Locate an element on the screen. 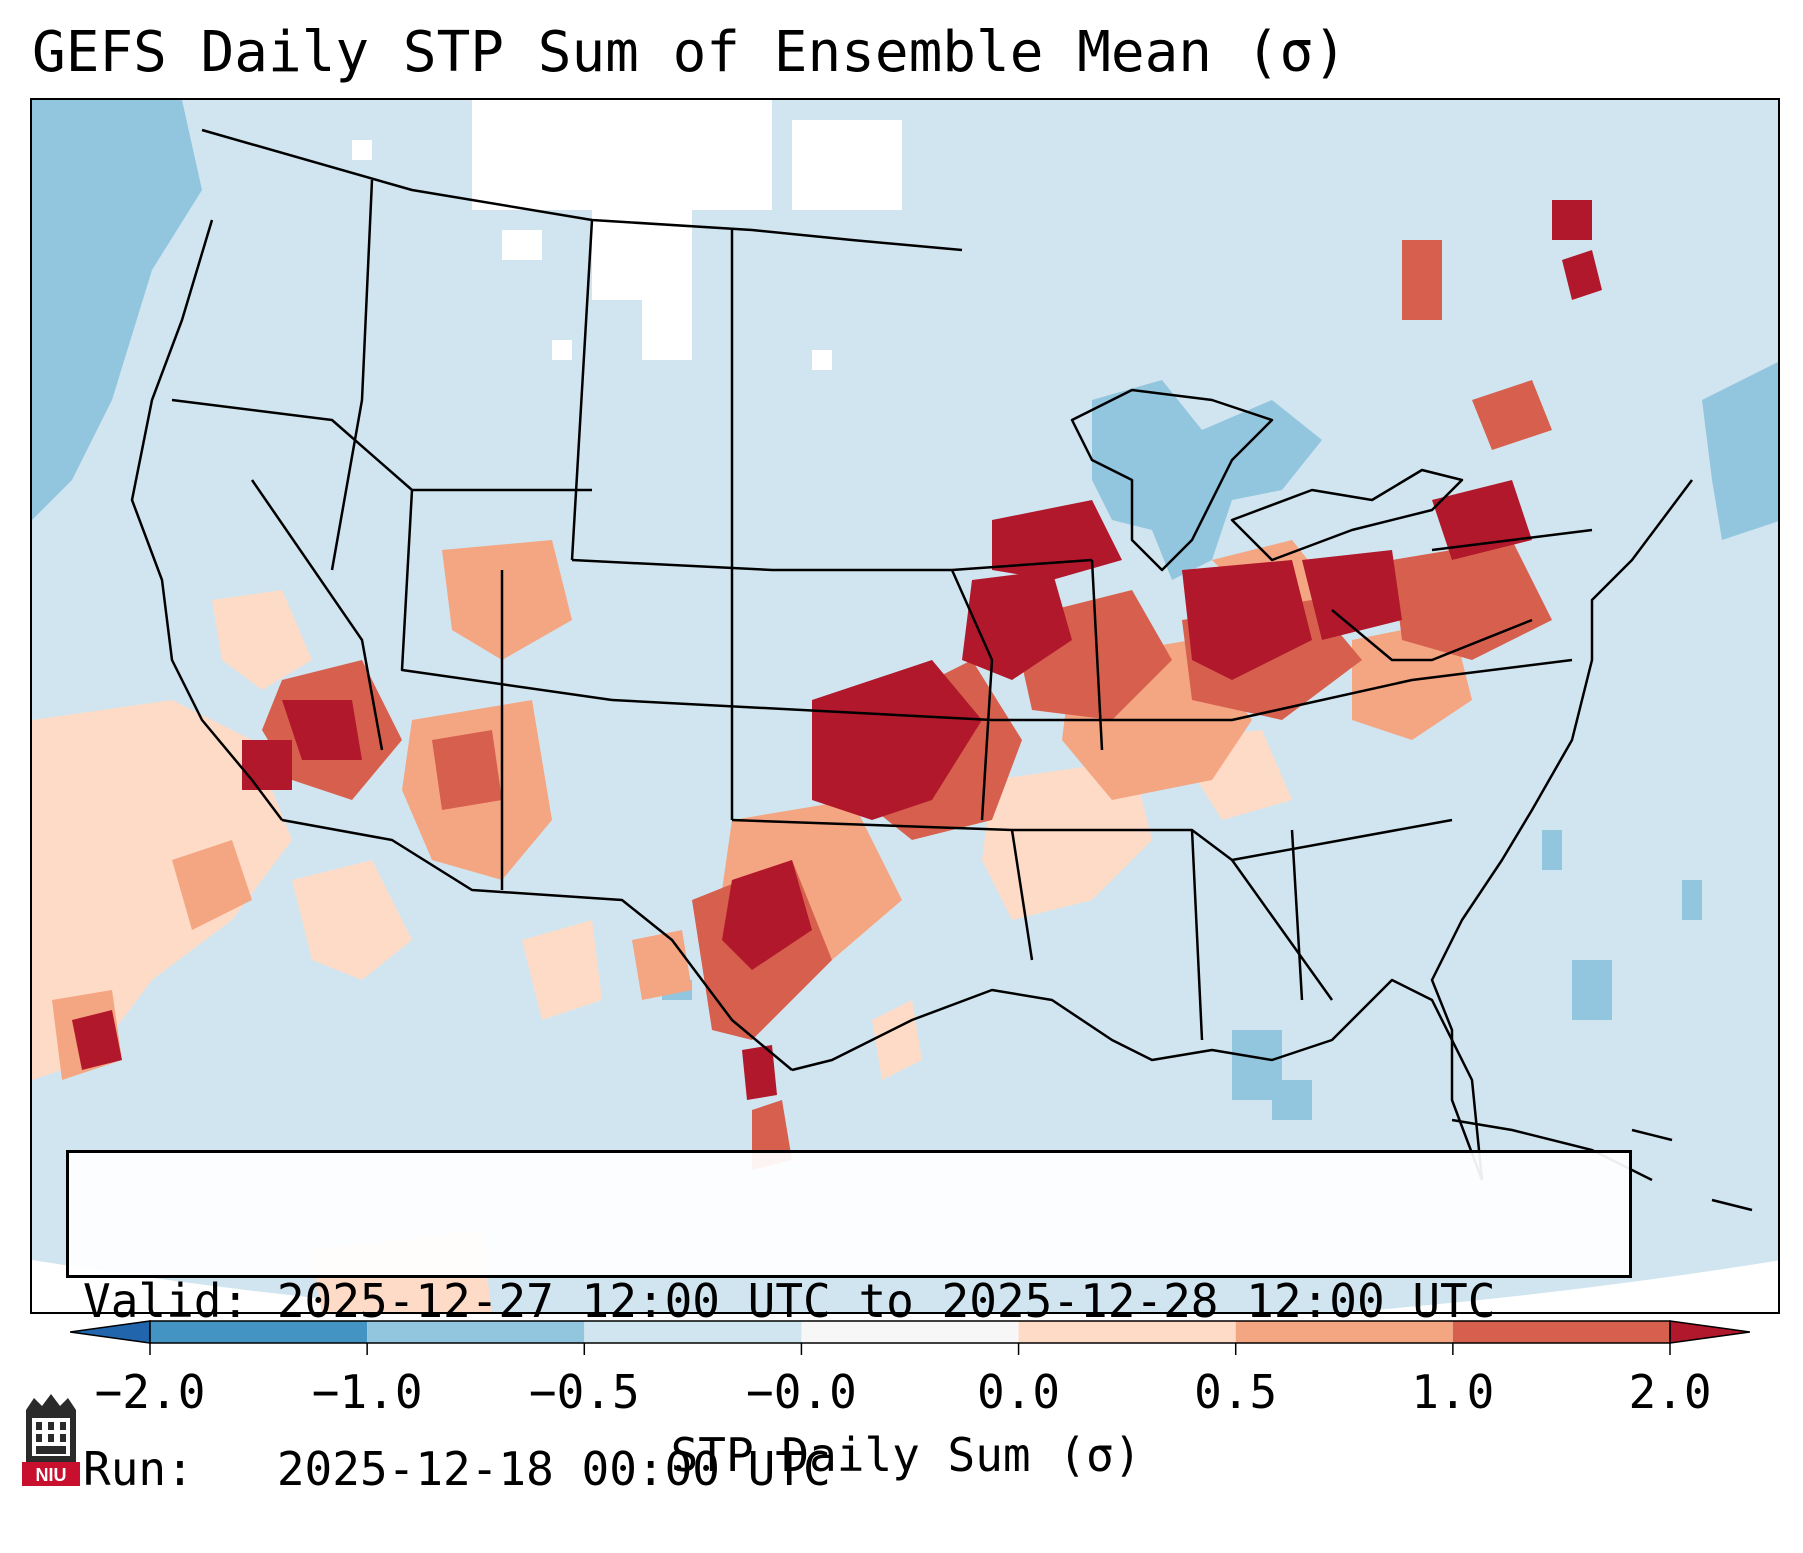 The height and width of the screenshot is (1553, 1803). mexico-border is located at coordinates (537, 944).